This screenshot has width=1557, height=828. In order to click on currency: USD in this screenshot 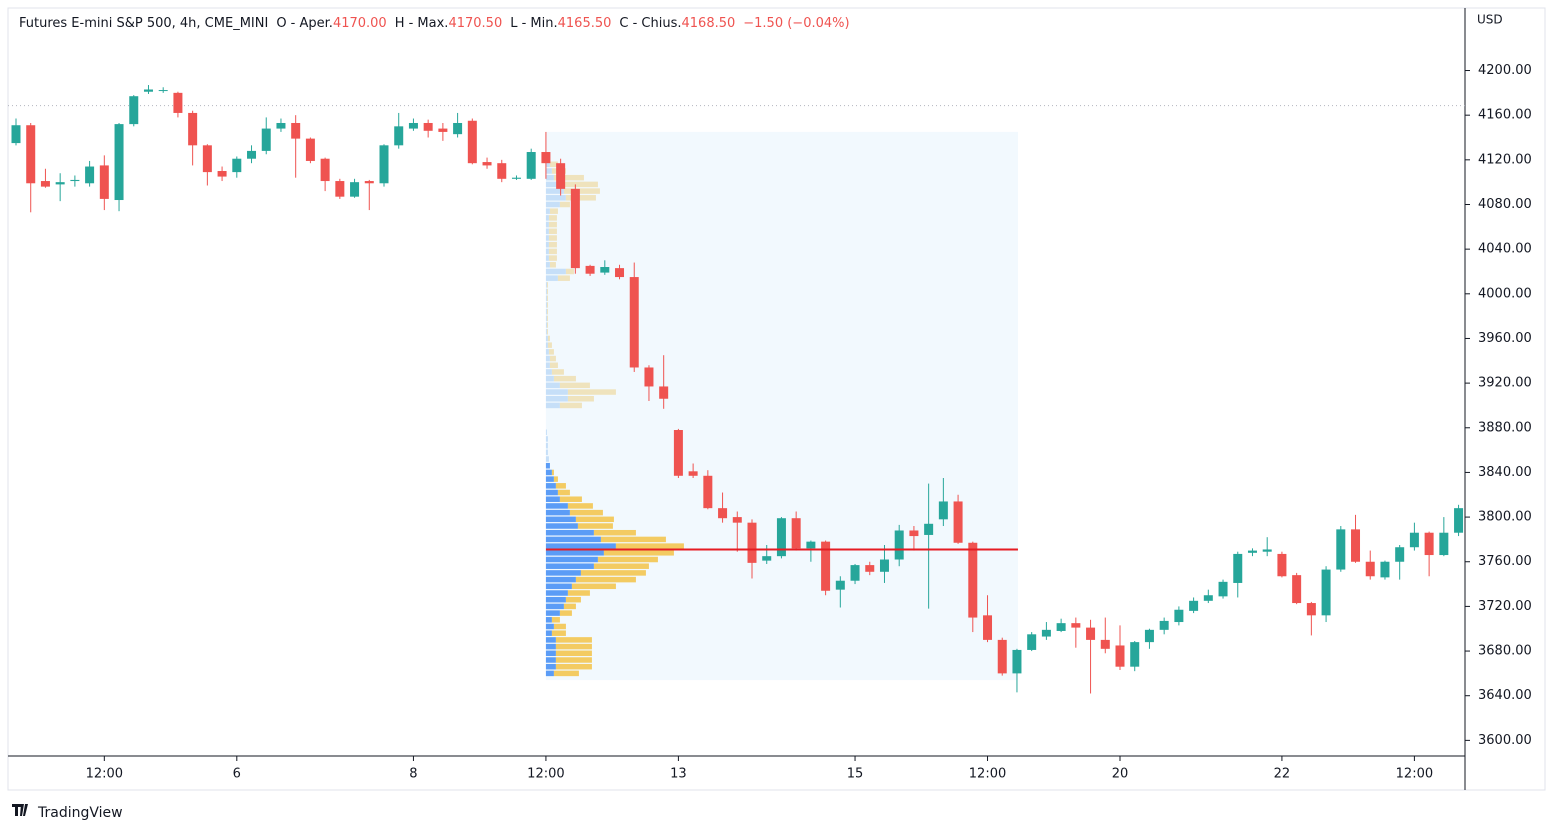, I will do `click(1490, 20)`.